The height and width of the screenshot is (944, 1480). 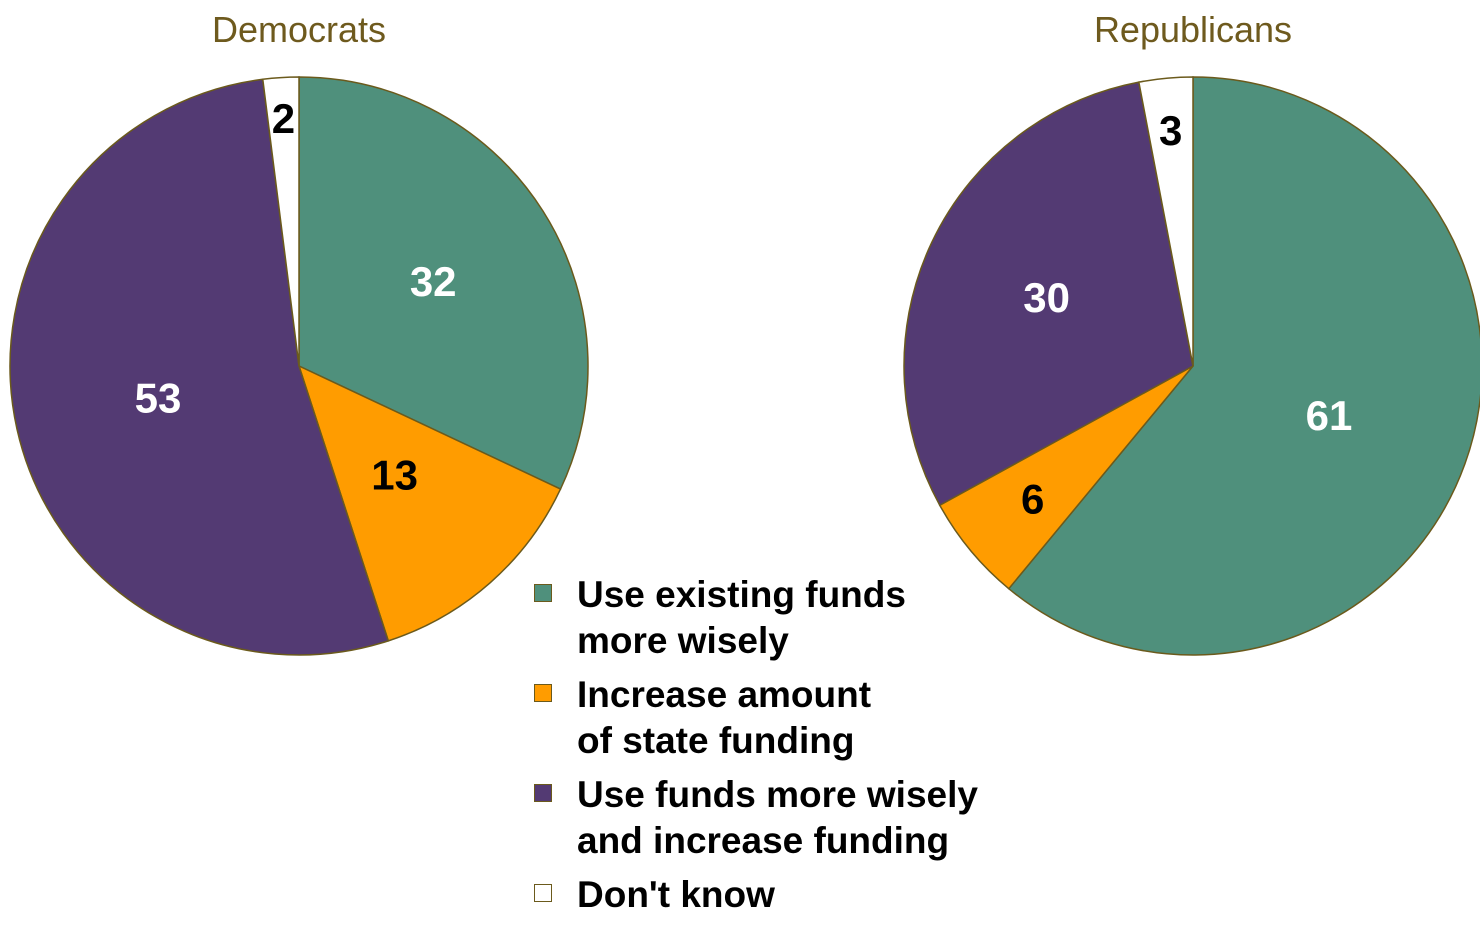 I want to click on pie-title-republicans: Republicans, so click(x=1193, y=29).